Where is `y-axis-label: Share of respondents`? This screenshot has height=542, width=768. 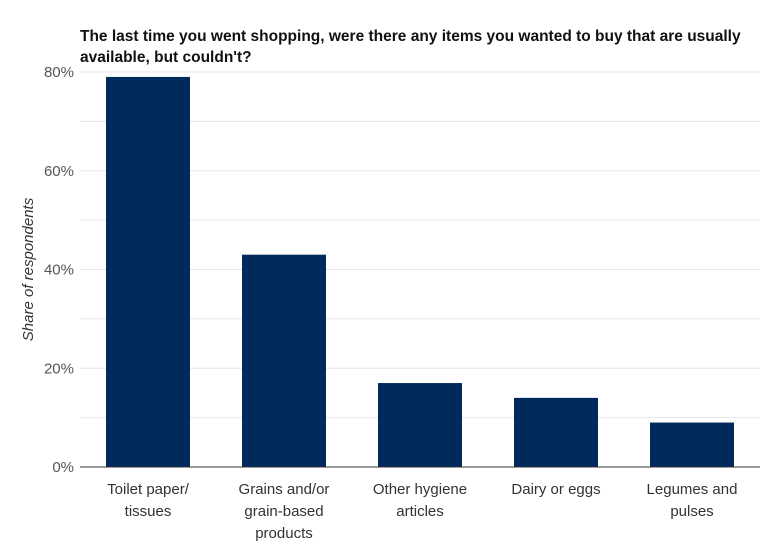 y-axis-label: Share of respondents is located at coordinates (28, 269).